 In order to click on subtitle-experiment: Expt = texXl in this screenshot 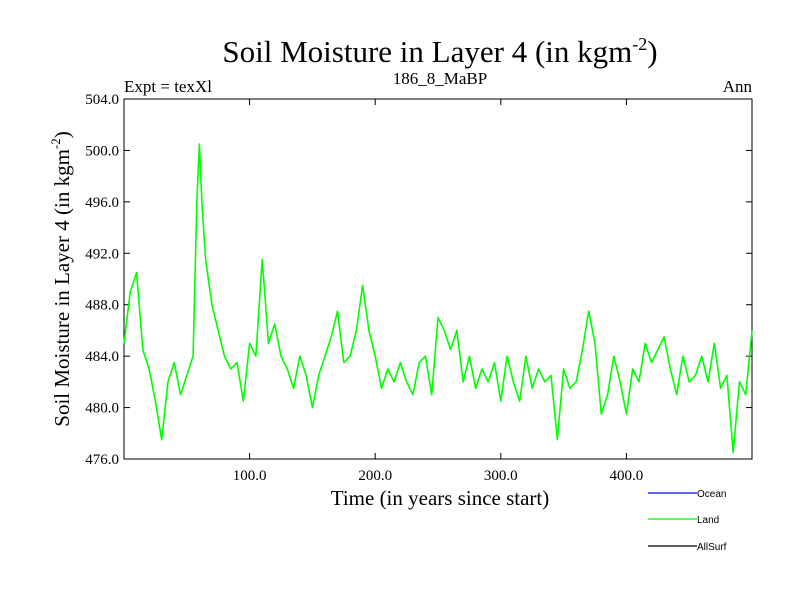, I will do `click(168, 86)`.